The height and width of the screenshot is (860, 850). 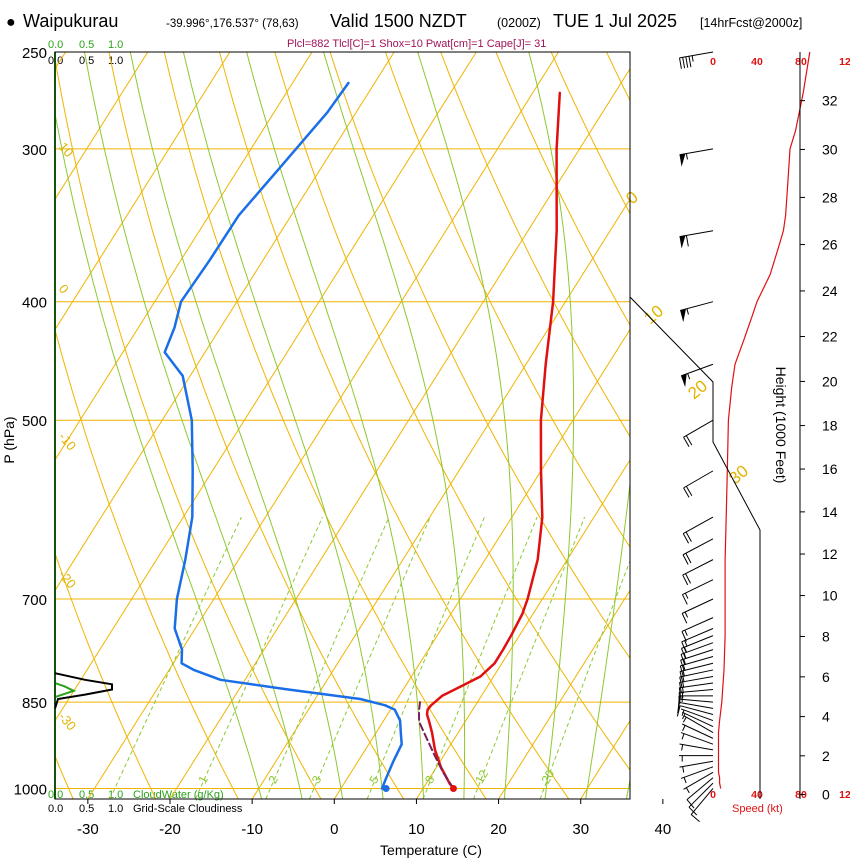 I want to click on cloudiness-tick: 0.5, so click(x=86, y=809).